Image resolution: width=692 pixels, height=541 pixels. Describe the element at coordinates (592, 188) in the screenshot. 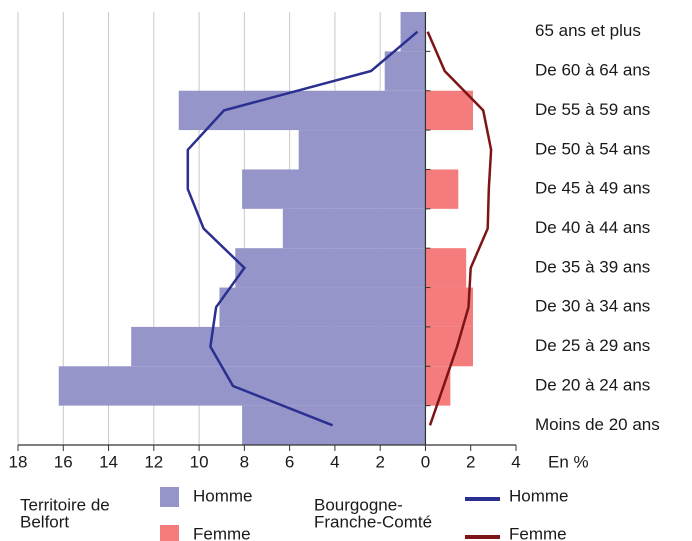

I see `category-label: De 45 à 49 ans` at that location.